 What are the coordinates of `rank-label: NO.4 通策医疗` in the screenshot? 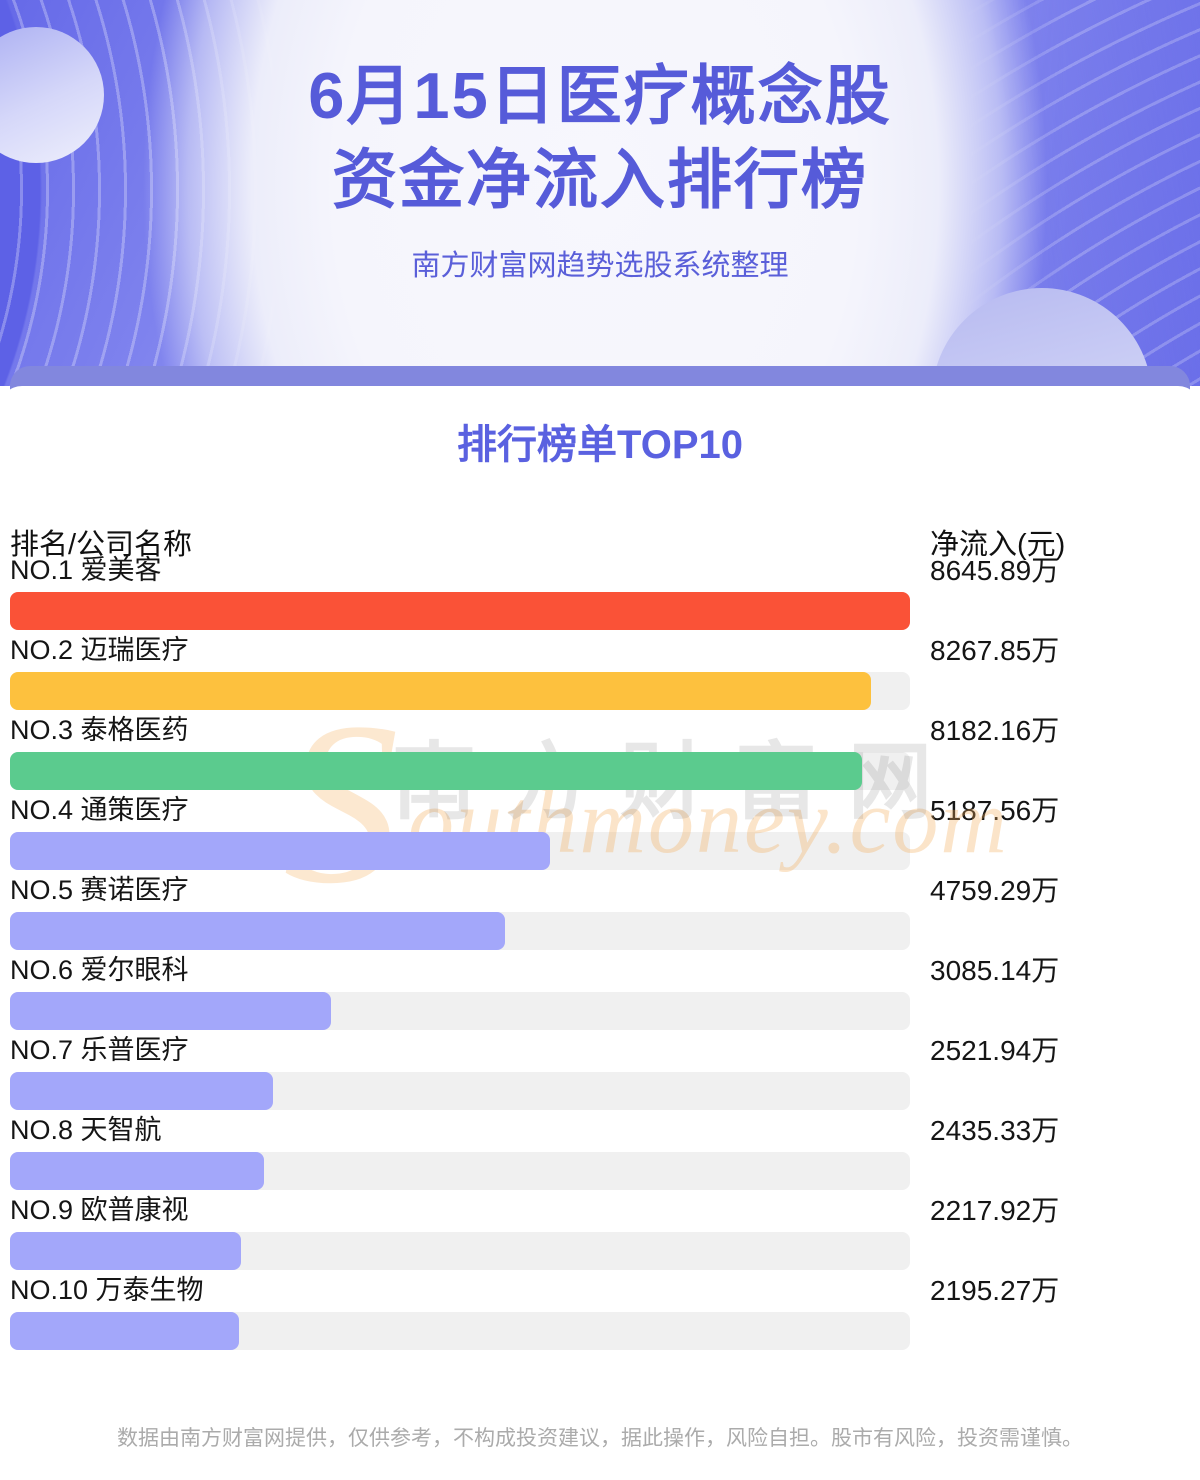 It's located at (99, 810).